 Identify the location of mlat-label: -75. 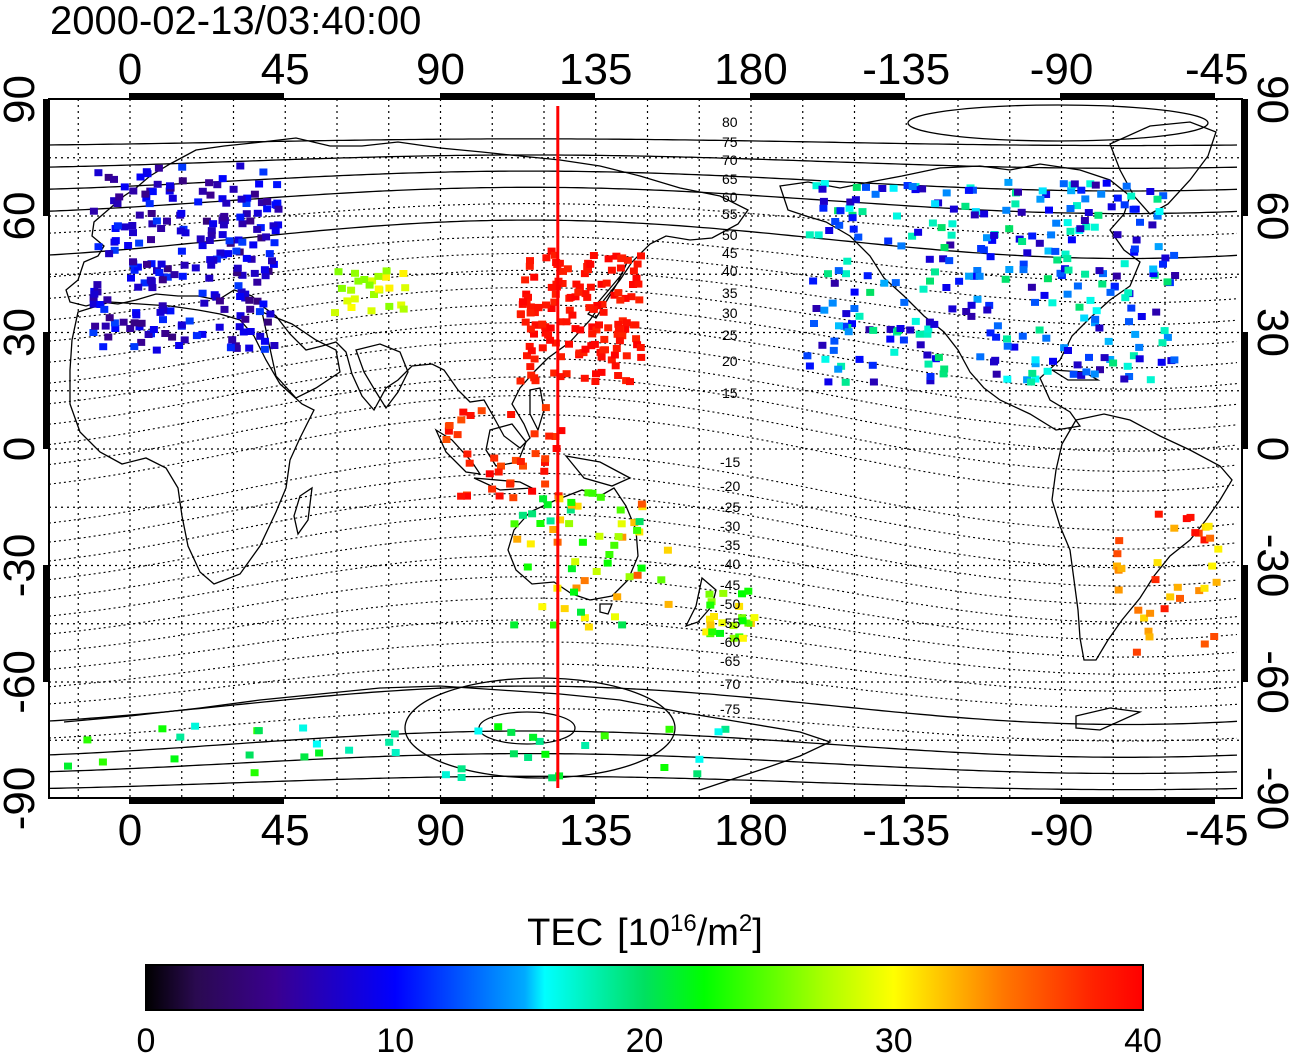
(730, 709).